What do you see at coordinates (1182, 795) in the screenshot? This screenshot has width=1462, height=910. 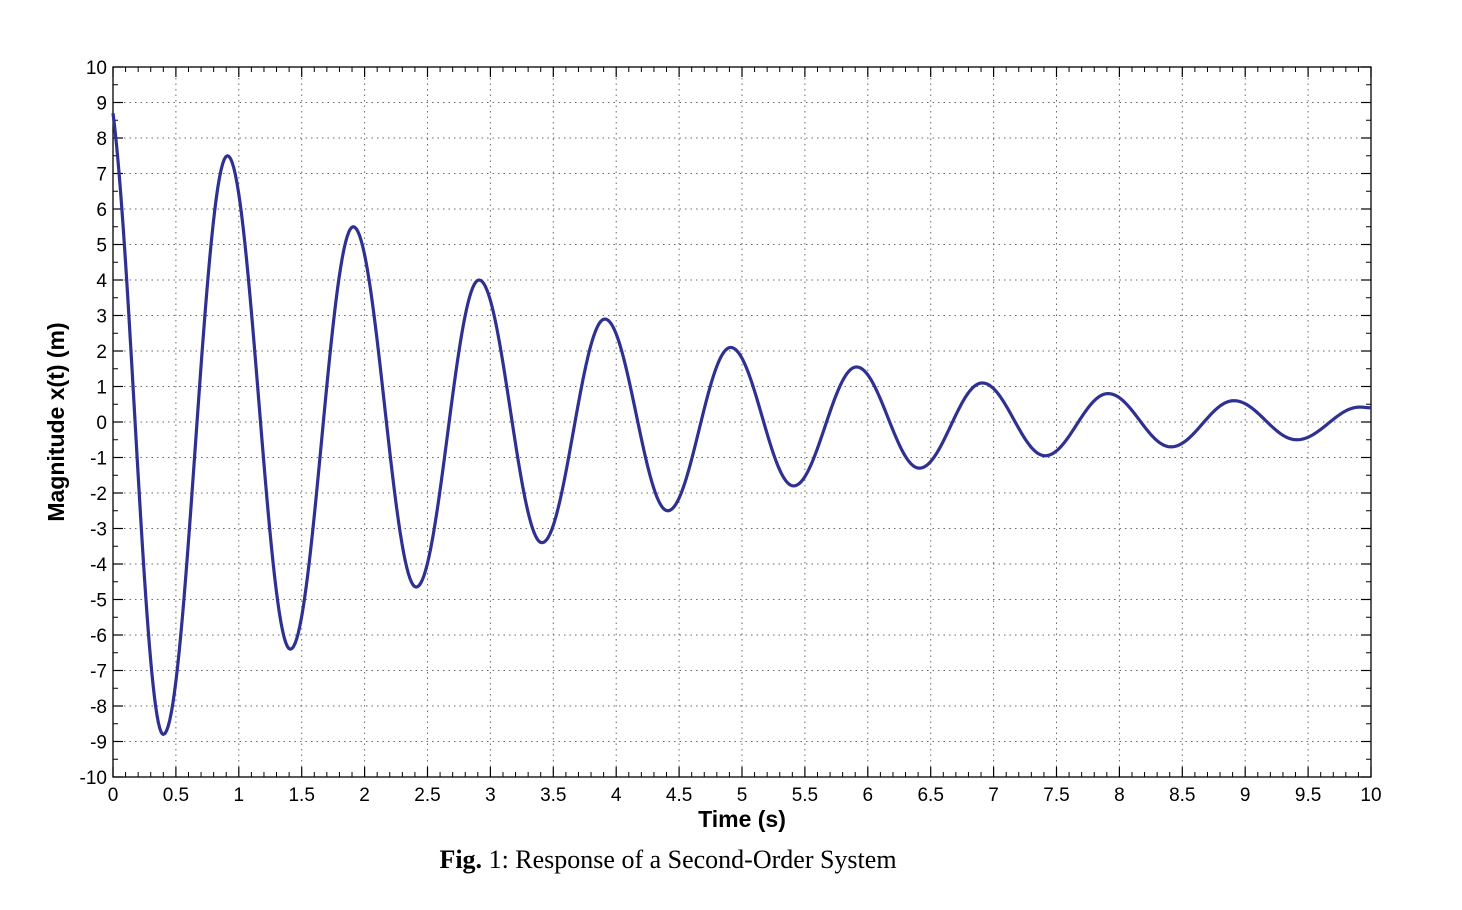 I see `x-tick-label: 8.5` at bounding box center [1182, 795].